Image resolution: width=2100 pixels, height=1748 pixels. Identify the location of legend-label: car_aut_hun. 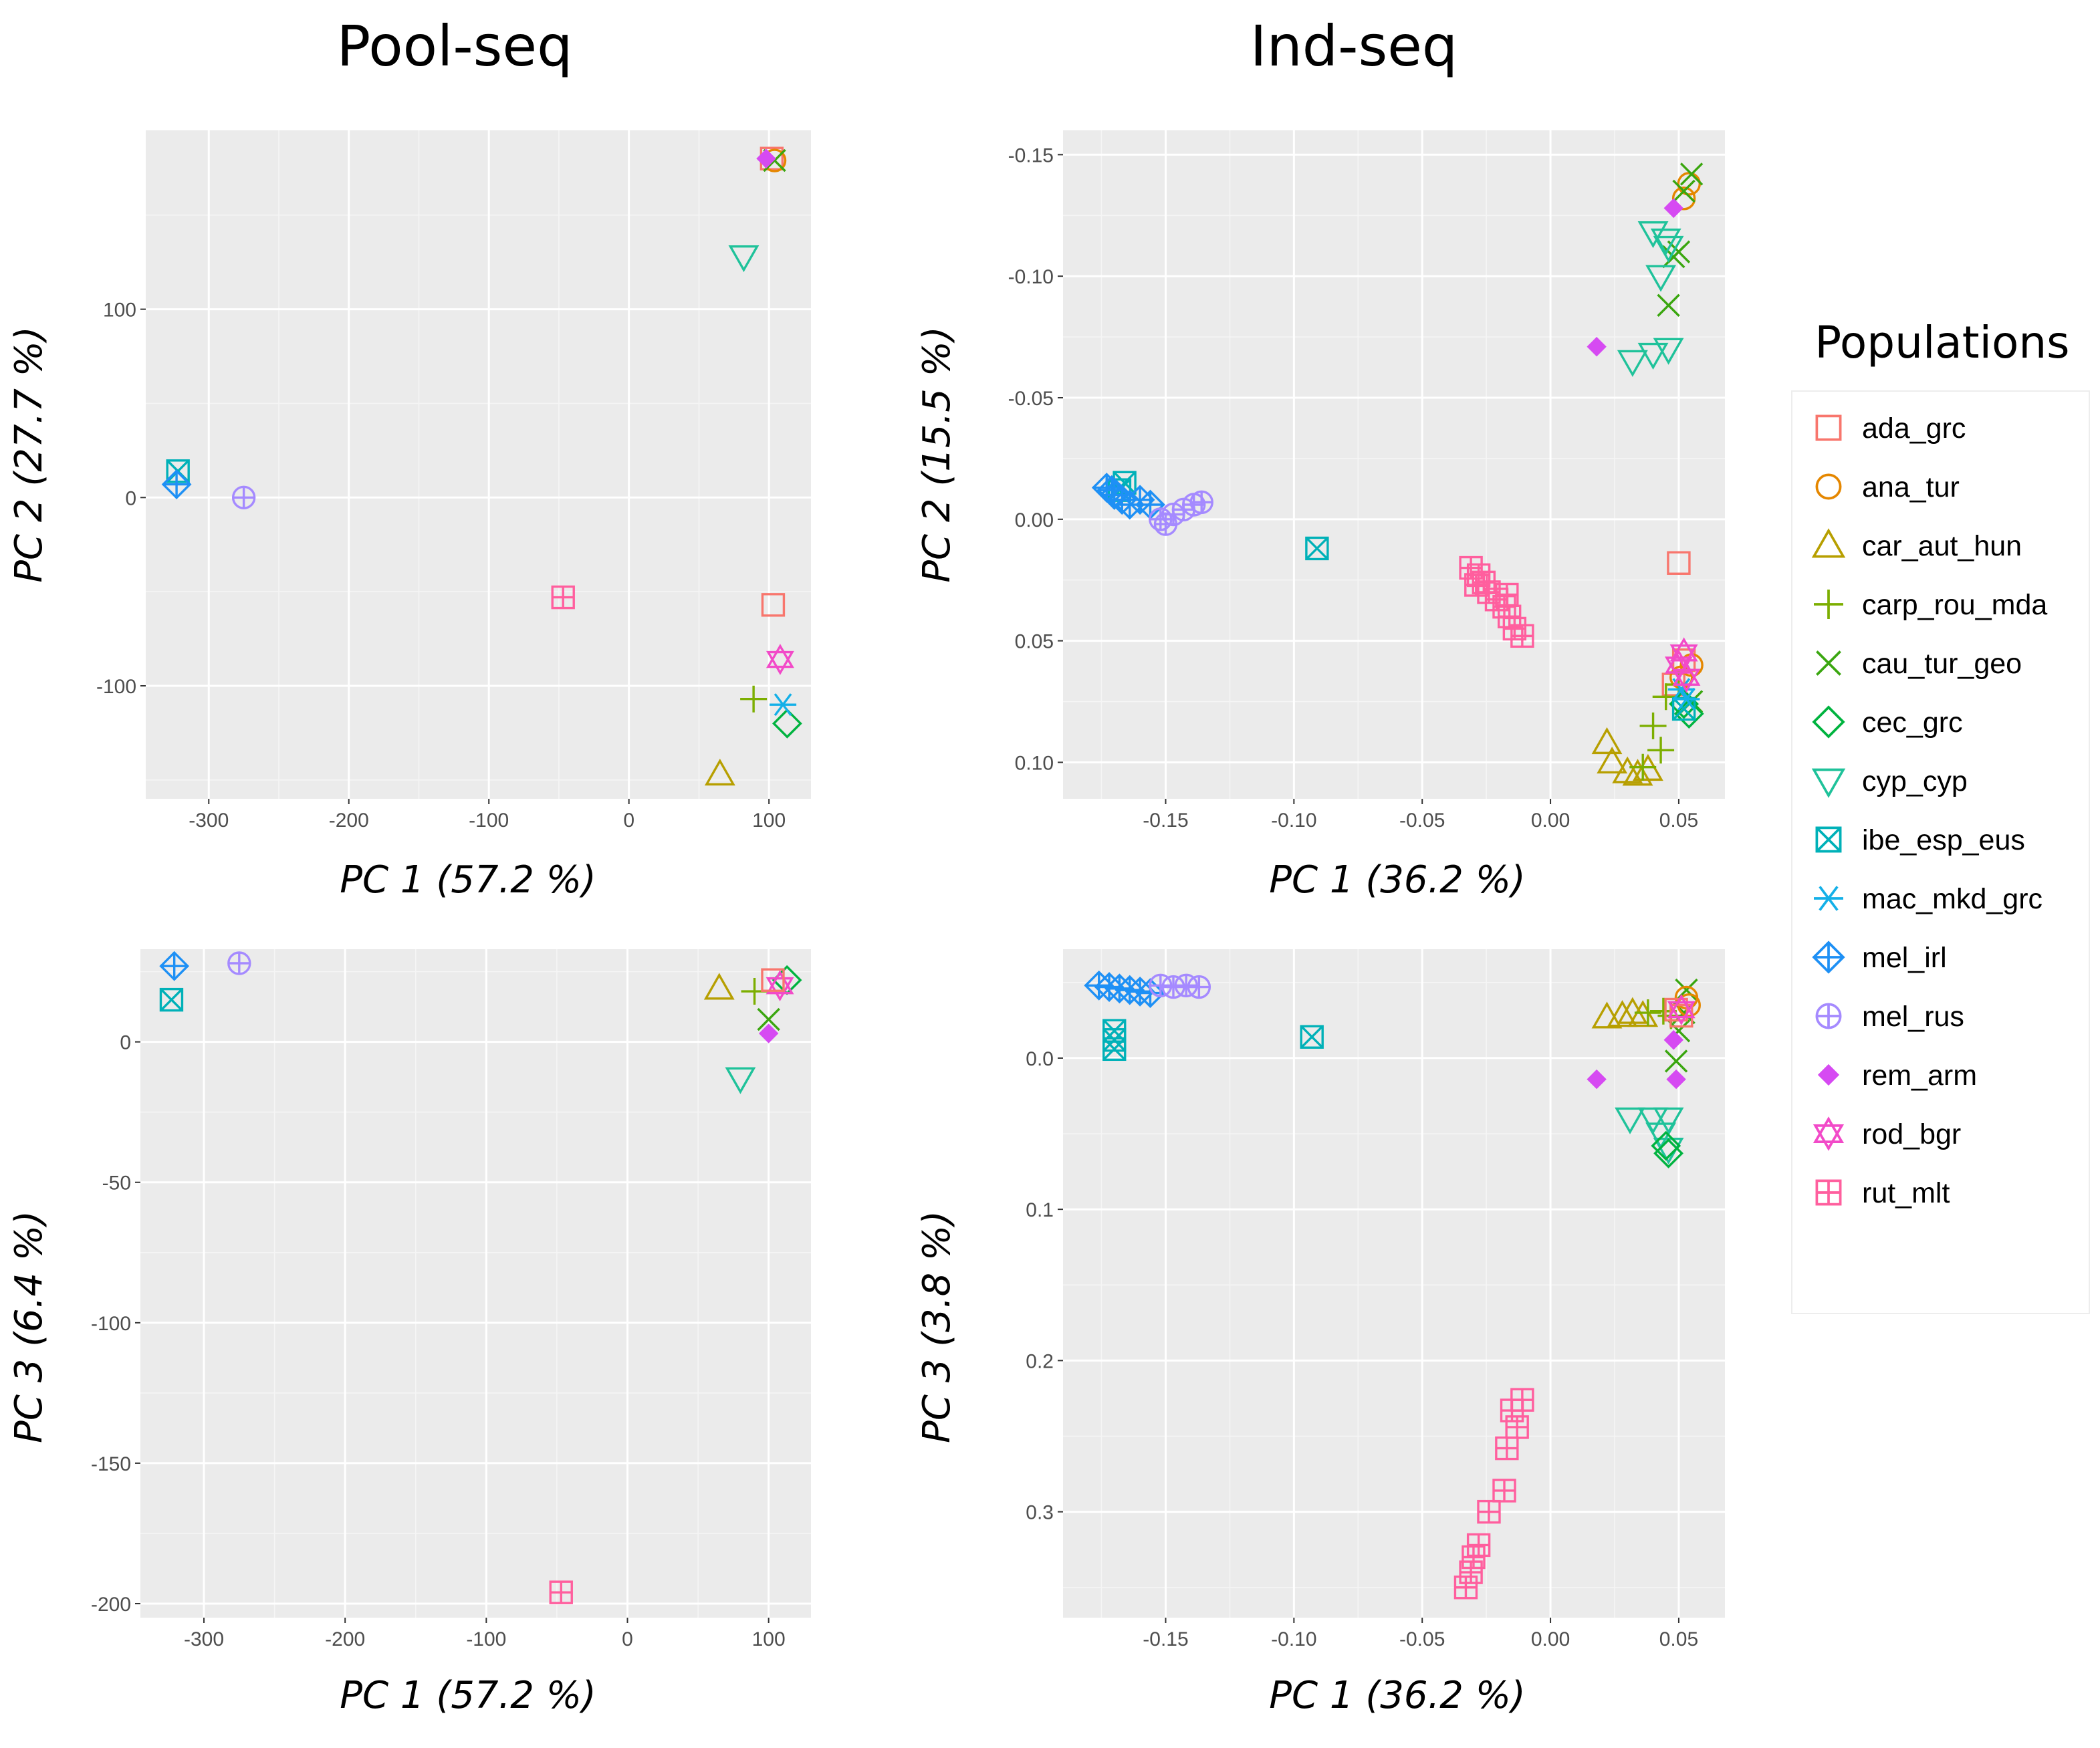
(1942, 546).